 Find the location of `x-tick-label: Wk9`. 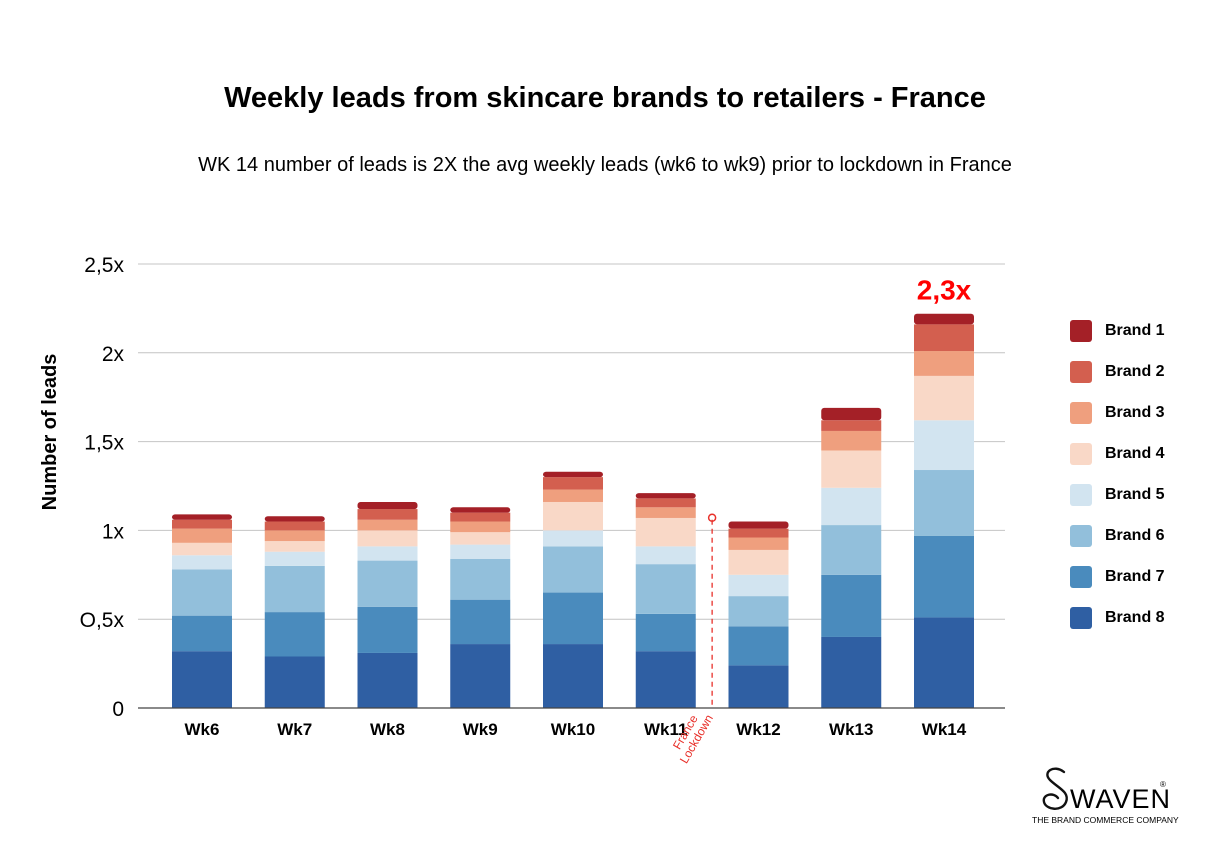

x-tick-label: Wk9 is located at coordinates (480, 729).